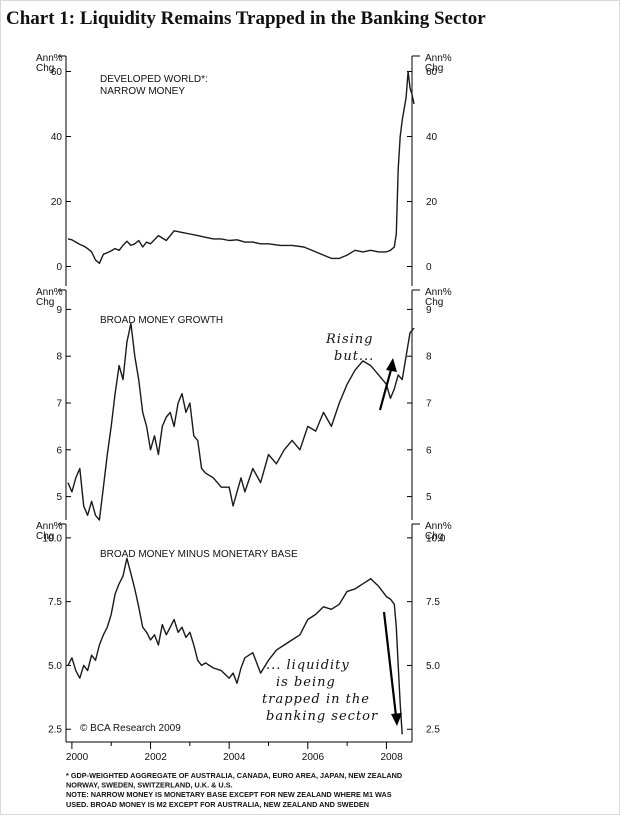 This screenshot has height=815, width=620. What do you see at coordinates (432, 72) in the screenshot?
I see `y-tick-label-right: 60` at bounding box center [432, 72].